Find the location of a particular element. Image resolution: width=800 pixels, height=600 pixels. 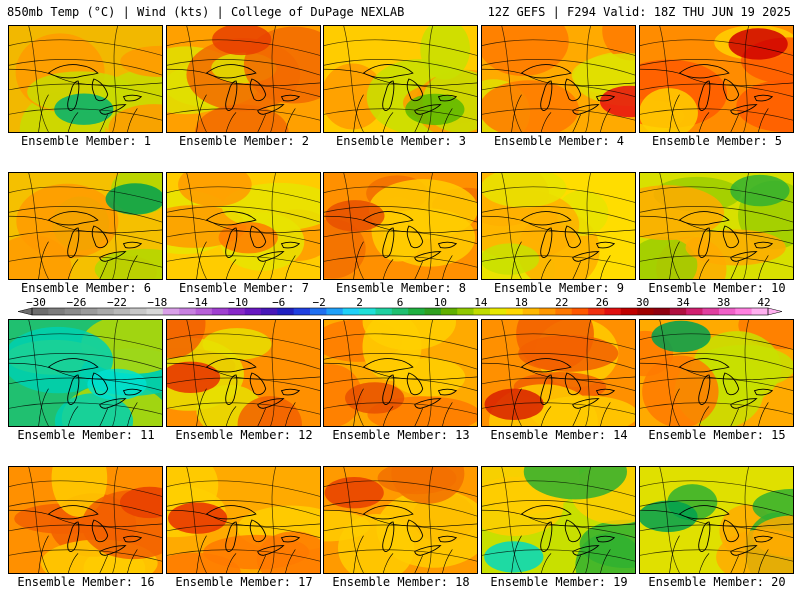

colorbar-tick-label: −26 is located at coordinates (76, 303).